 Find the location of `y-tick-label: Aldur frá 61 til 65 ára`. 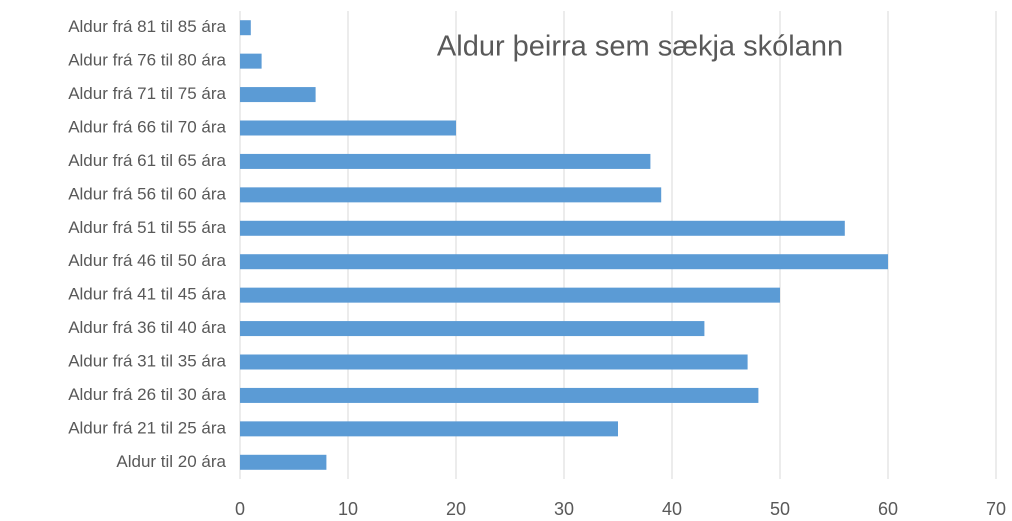

y-tick-label: Aldur frá 61 til 65 ára is located at coordinates (147, 160).